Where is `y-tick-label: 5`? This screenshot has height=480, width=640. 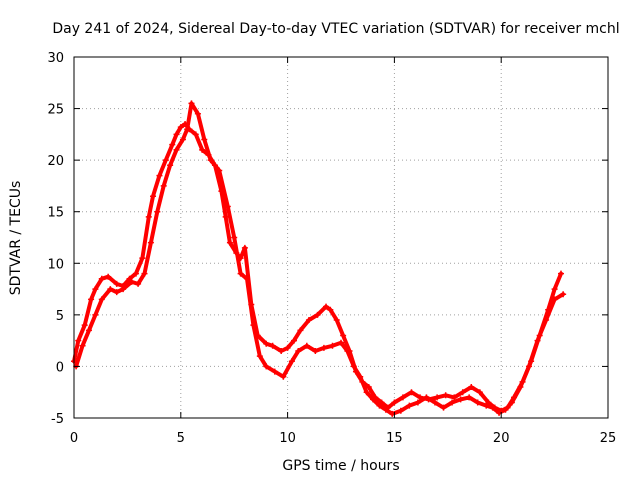 y-tick-label: 5 is located at coordinates (60, 316).